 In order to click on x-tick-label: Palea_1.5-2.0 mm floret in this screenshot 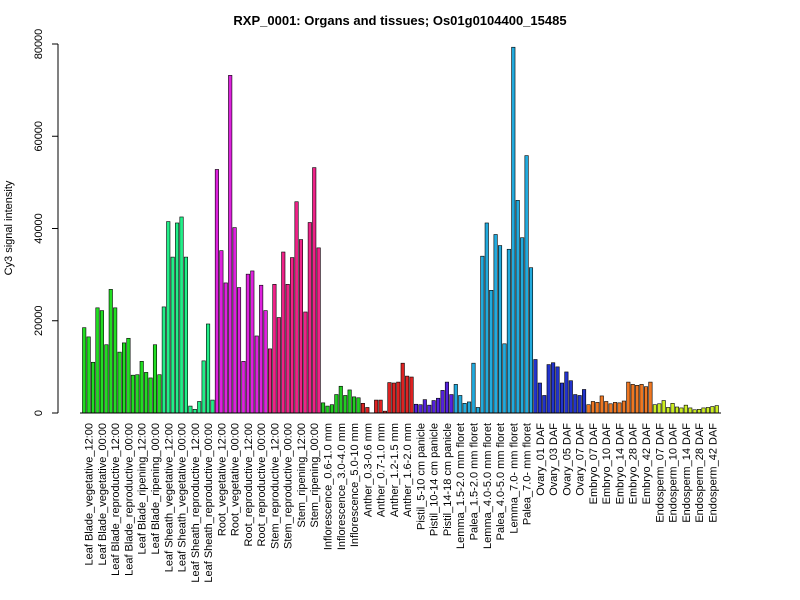, I will do `click(474, 481)`.